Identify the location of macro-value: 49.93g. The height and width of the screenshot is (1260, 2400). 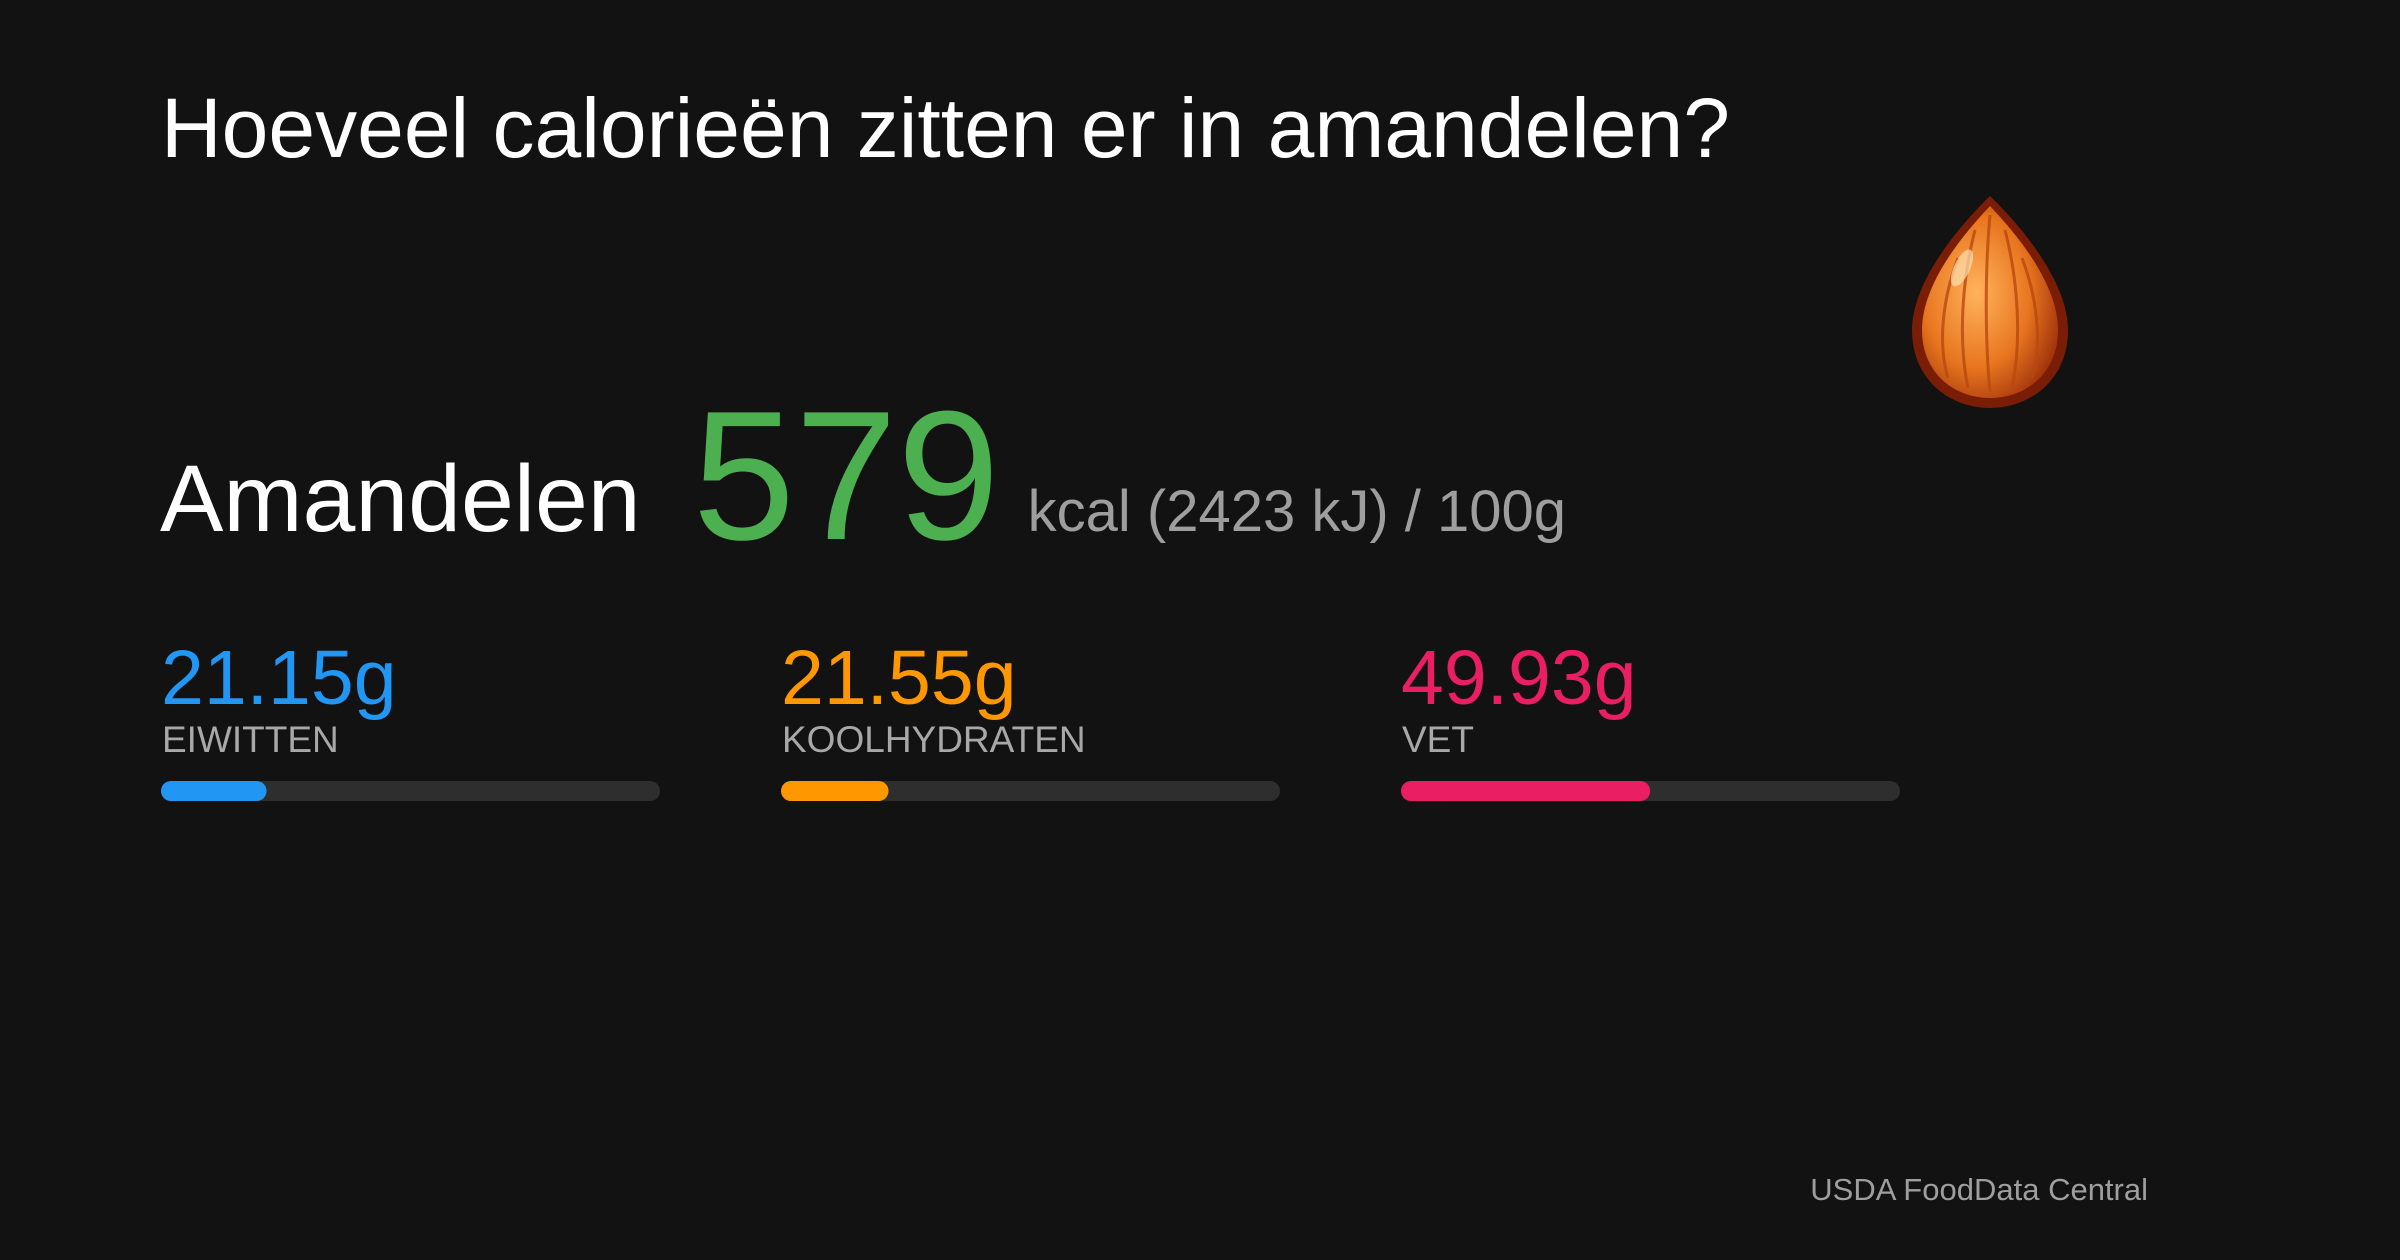
(1519, 678).